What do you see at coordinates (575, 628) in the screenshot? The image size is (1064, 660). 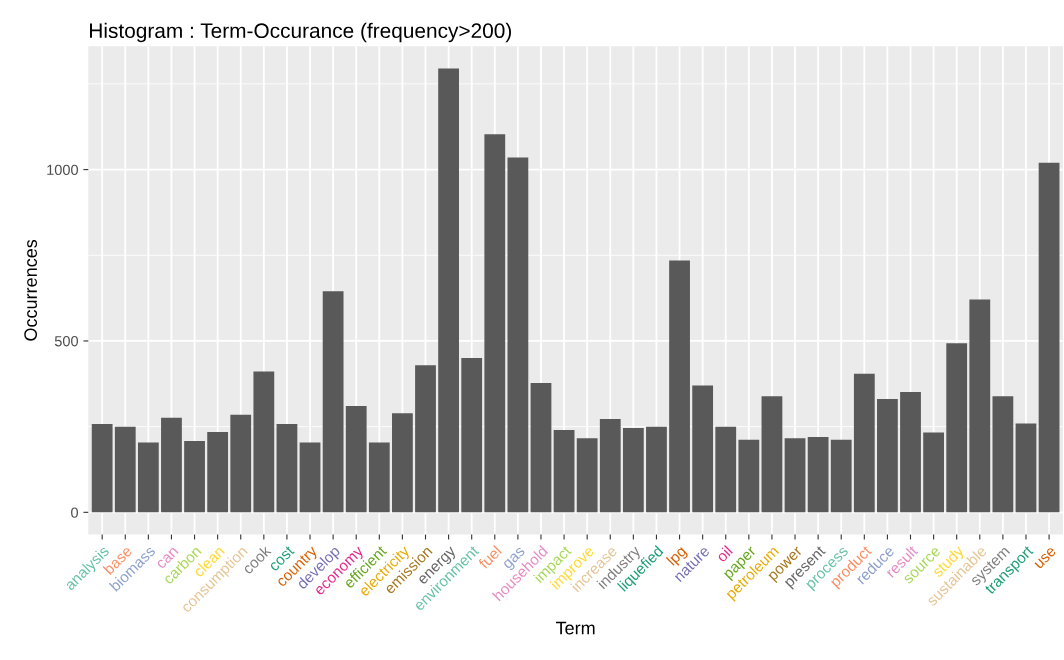 I see `x-axis-title: Term` at bounding box center [575, 628].